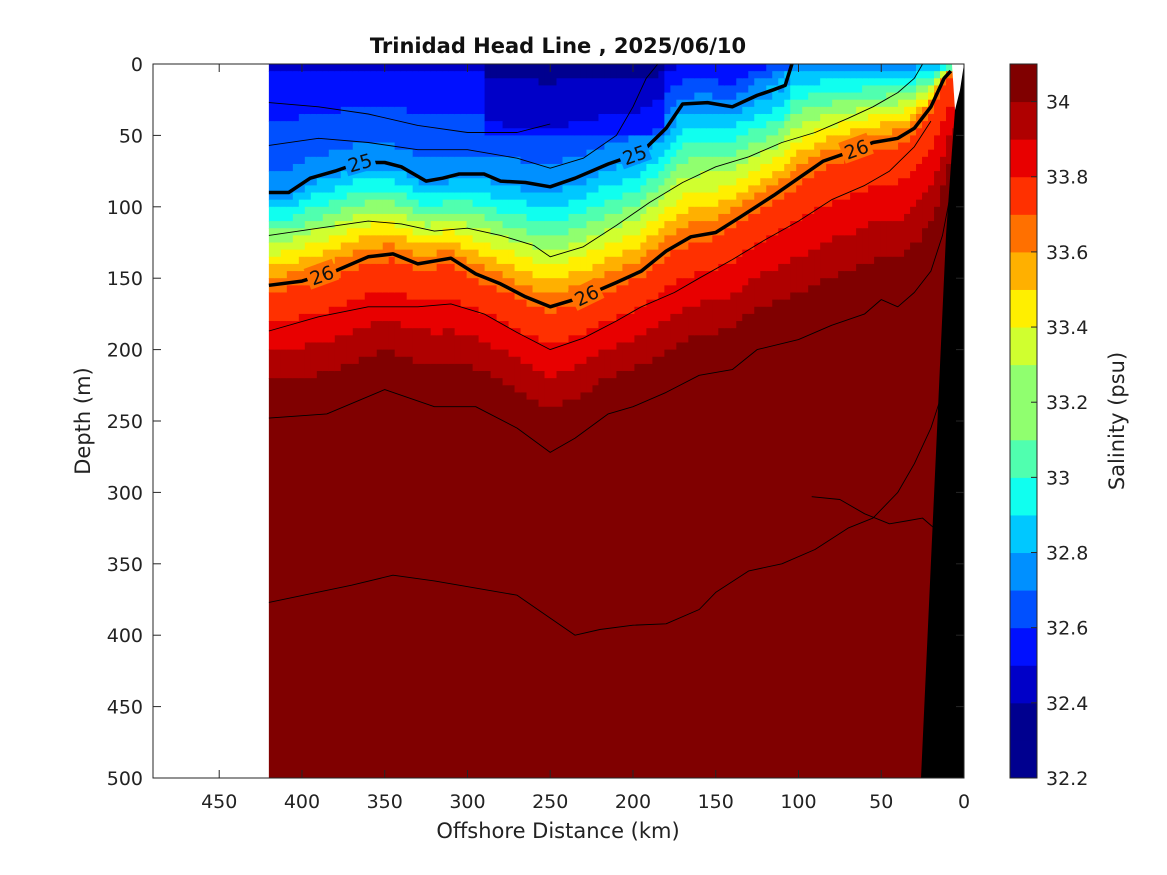 Image resolution: width=1167 pixels, height=875 pixels. What do you see at coordinates (125, 708) in the screenshot?
I see `y-tick-label: 450` at bounding box center [125, 708].